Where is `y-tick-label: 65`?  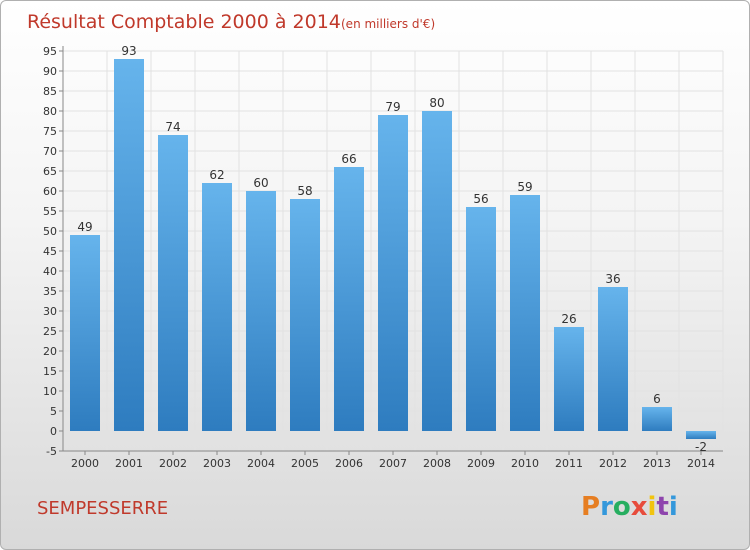
y-tick-label: 65 is located at coordinates (50, 171).